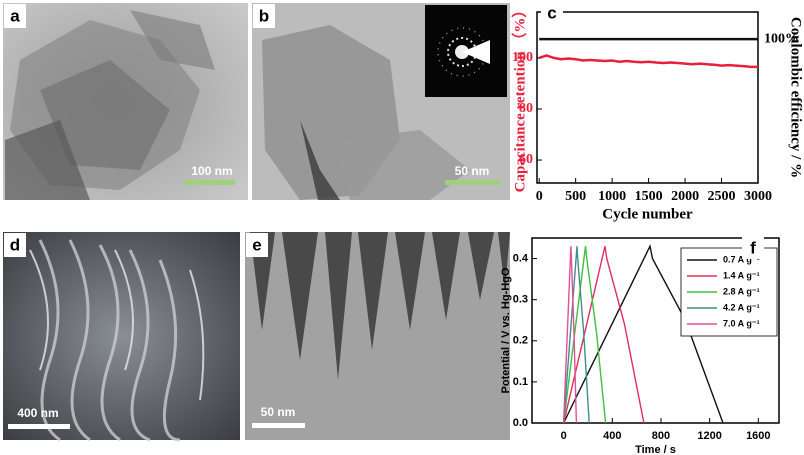 The width and height of the screenshot is (804, 455). Describe the element at coordinates (741, 291) in the screenshot. I see `legend-label: 2.8 A g⁻¹` at that location.